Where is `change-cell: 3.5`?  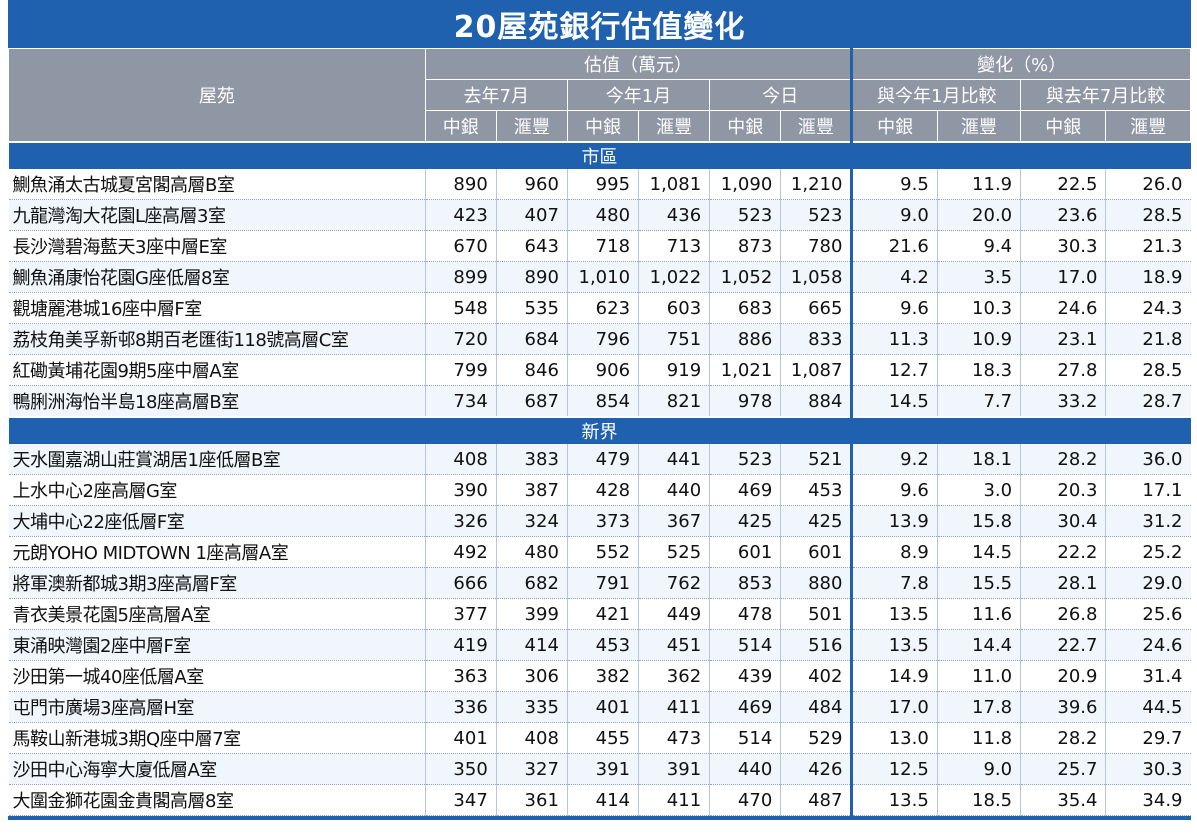
change-cell: 3.5 is located at coordinates (978, 277).